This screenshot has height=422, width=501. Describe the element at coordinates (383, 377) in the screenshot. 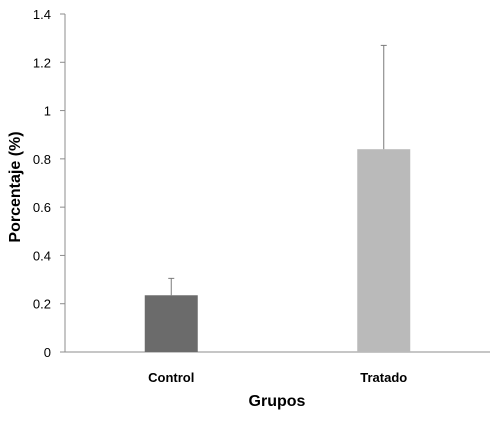

I see `x-tick-label-tratado: Tratado` at that location.